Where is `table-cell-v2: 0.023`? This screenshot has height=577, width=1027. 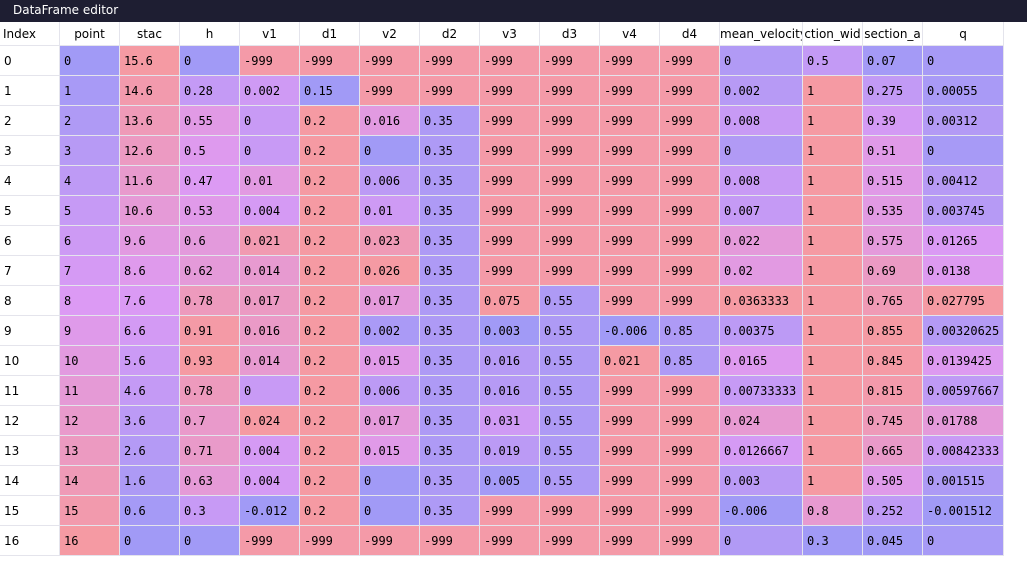 table-cell-v2: 0.023 is located at coordinates (390, 241).